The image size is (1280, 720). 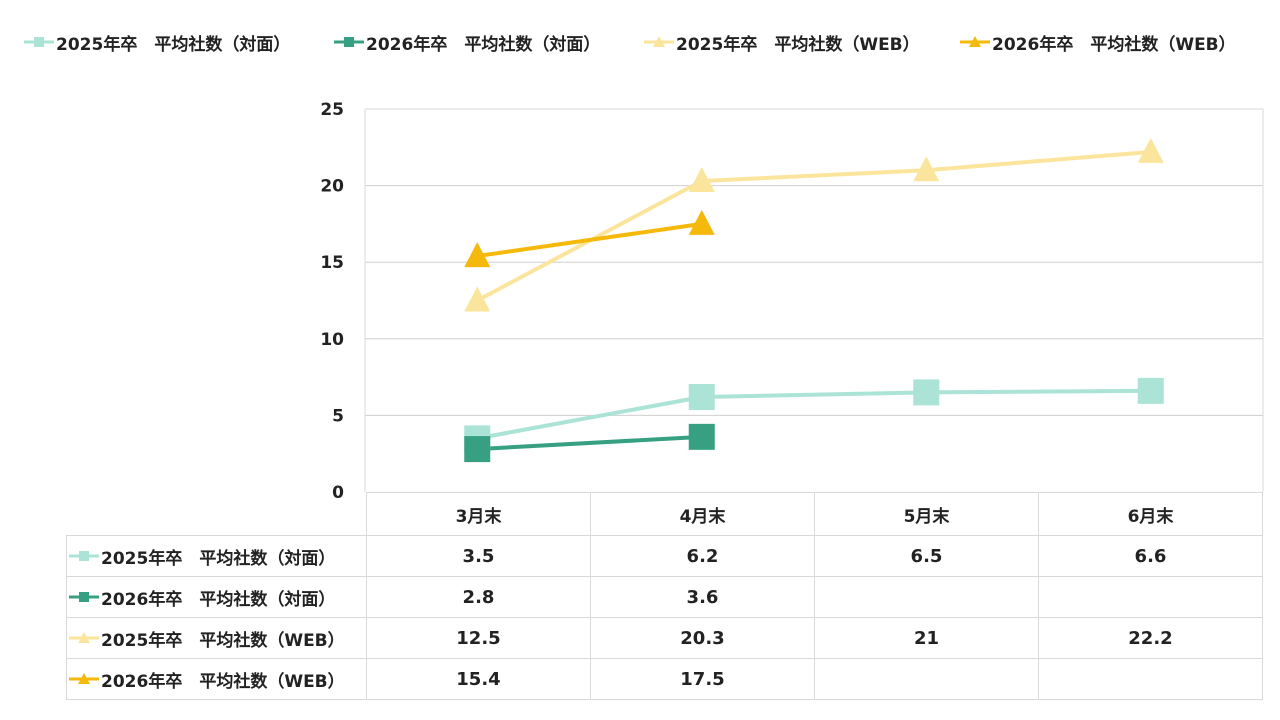 I want to click on legend-label-2025-face: 2025年卒 平均社数（対面）, so click(x=173, y=44).